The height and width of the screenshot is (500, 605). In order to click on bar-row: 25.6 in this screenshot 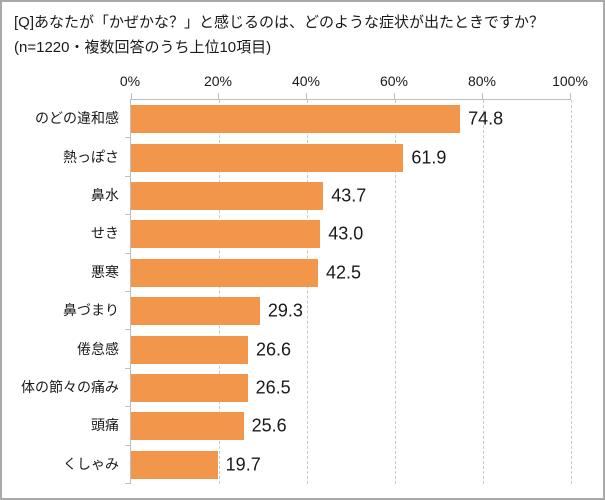, I will do `click(348, 426)`.